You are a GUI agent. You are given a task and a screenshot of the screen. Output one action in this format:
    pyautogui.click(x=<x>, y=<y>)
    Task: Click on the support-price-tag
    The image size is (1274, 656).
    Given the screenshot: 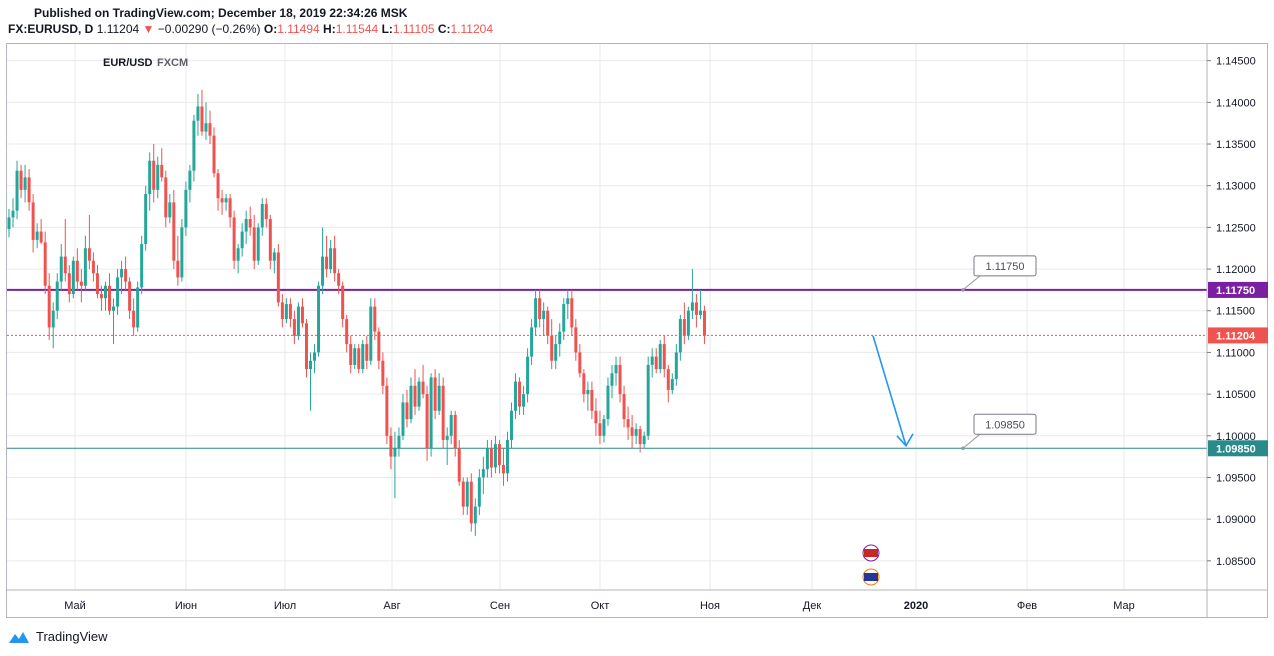 What is the action you would take?
    pyautogui.click(x=1238, y=448)
    